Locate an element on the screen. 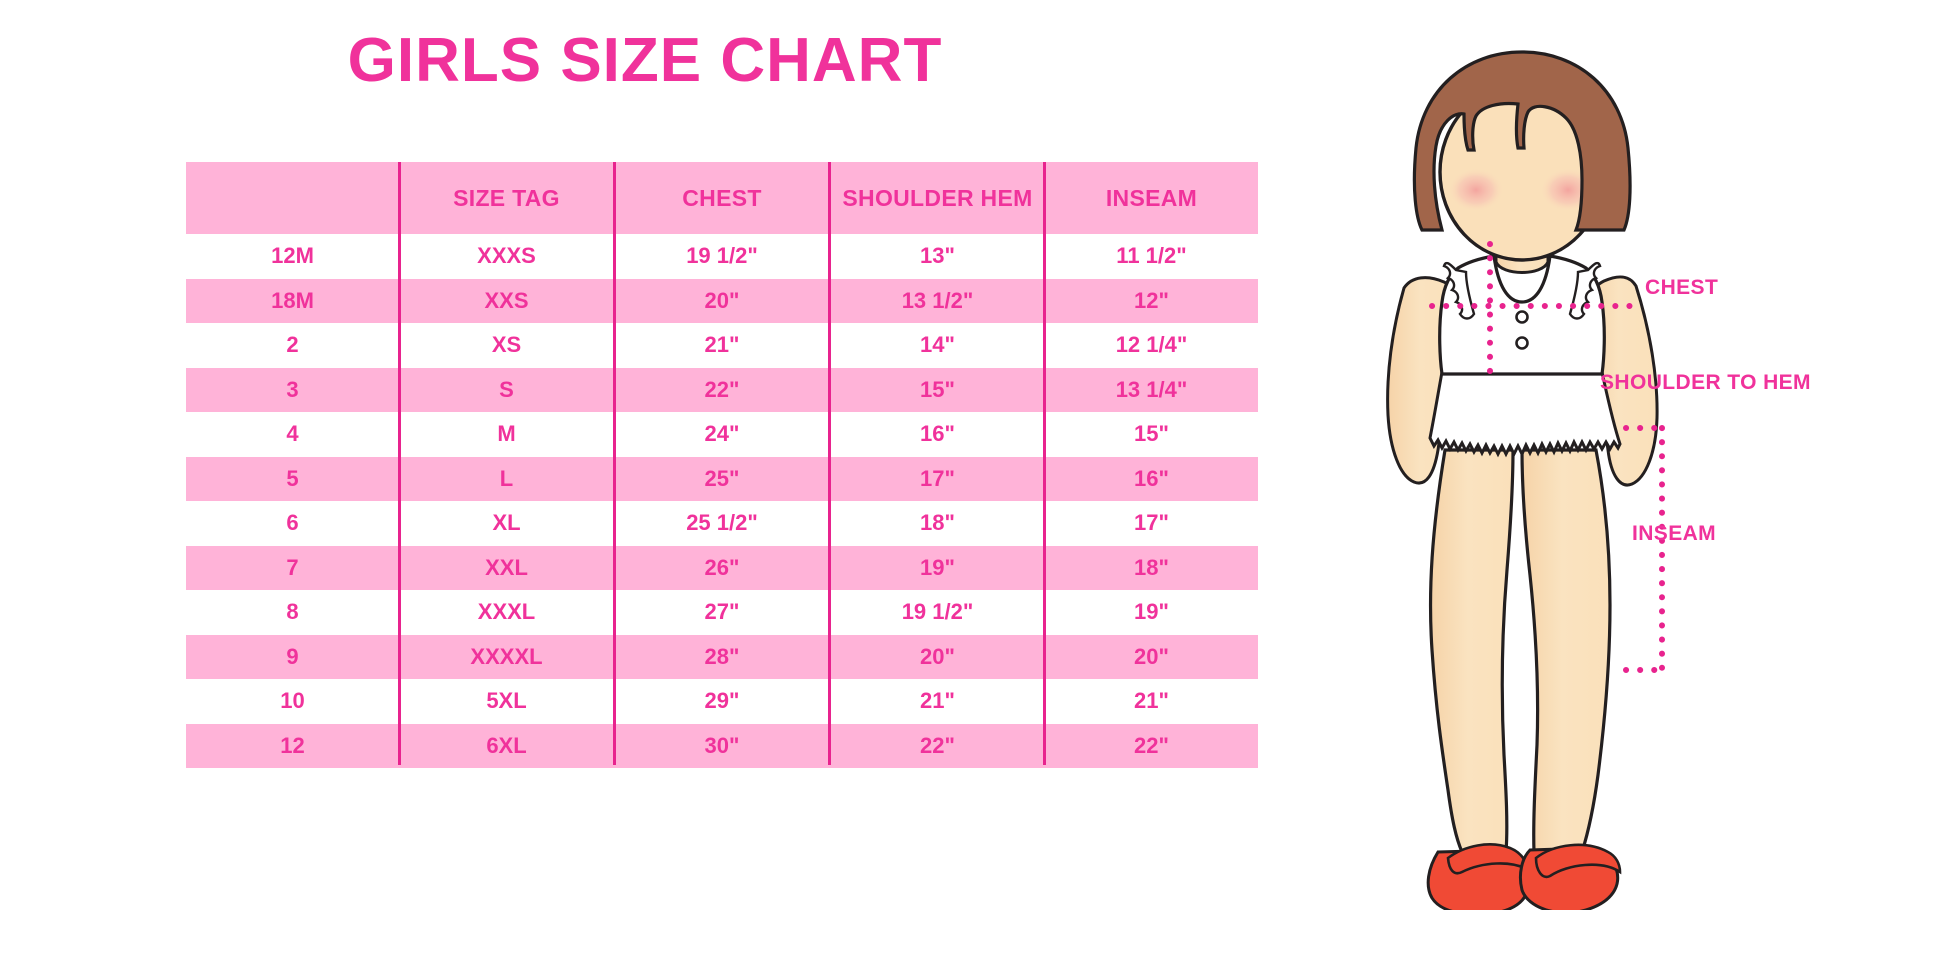 The width and height of the screenshot is (1946, 973). table-cell: 17" is located at coordinates (937, 478).